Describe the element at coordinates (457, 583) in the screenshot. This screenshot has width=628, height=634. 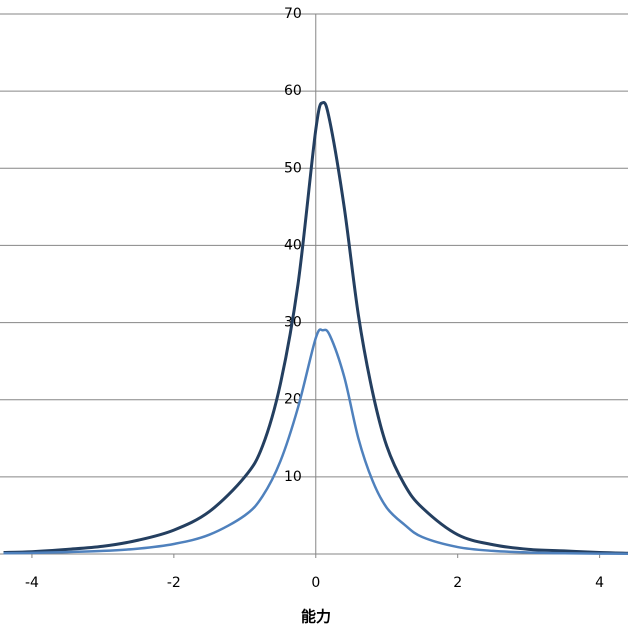
I see `x-tick-label: 2` at that location.